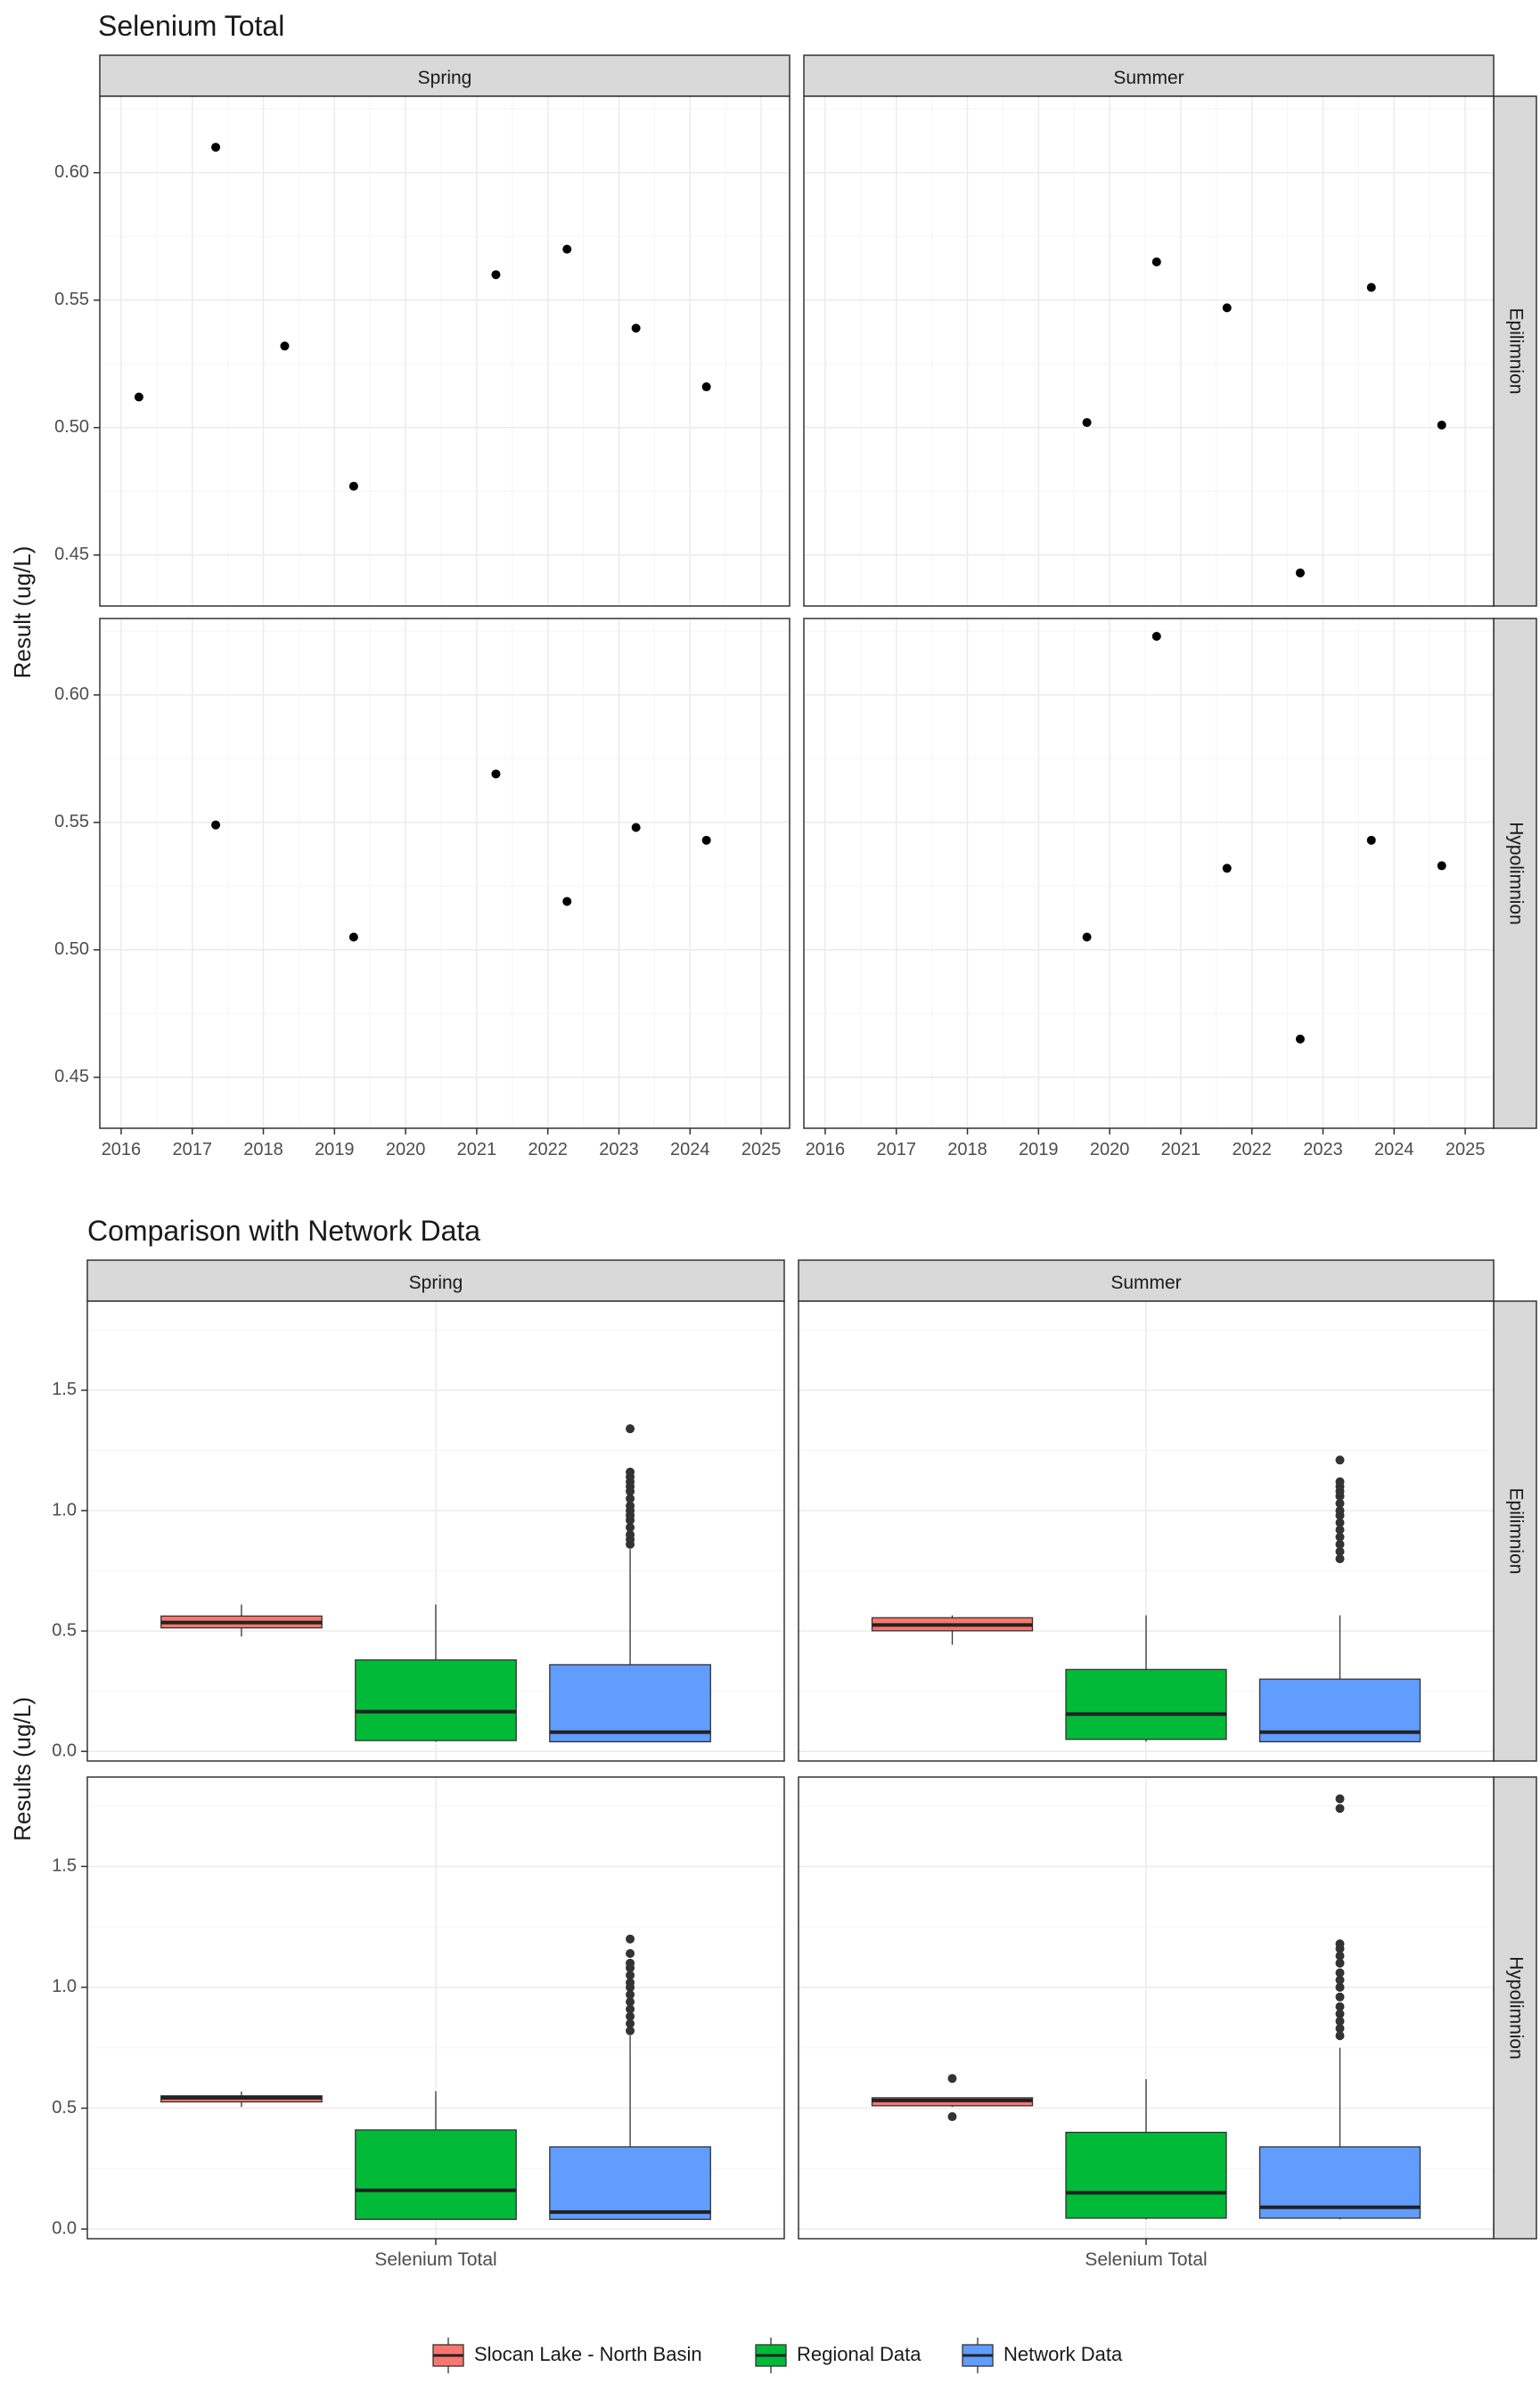  I want to click on chart1-row-strip-label: Epilimnion, so click(1515, 351).